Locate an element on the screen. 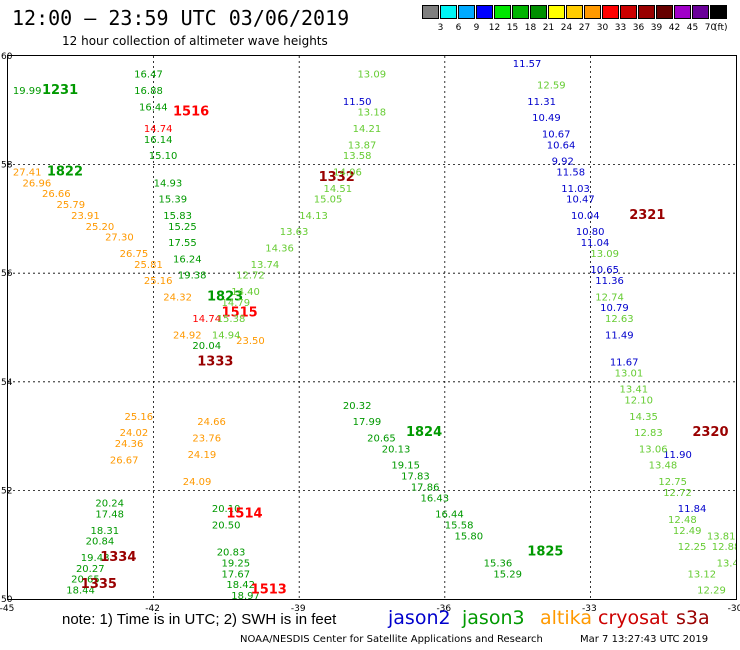 The width and height of the screenshot is (740, 650). satellite-jason3: jason3 is located at coordinates (493, 618).